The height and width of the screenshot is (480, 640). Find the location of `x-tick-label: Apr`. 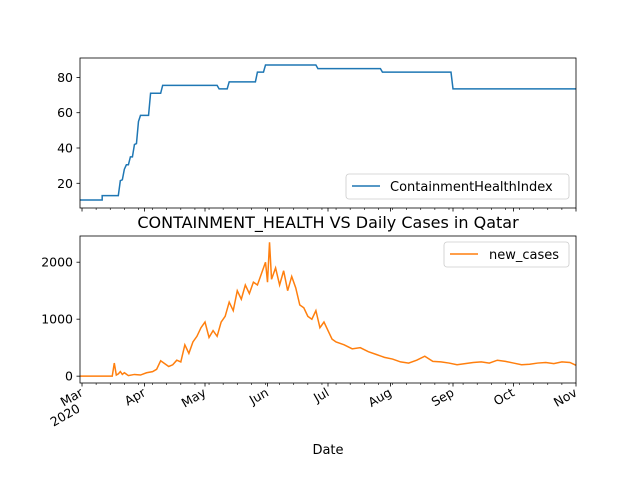

x-tick-label: Apr is located at coordinates (135, 396).